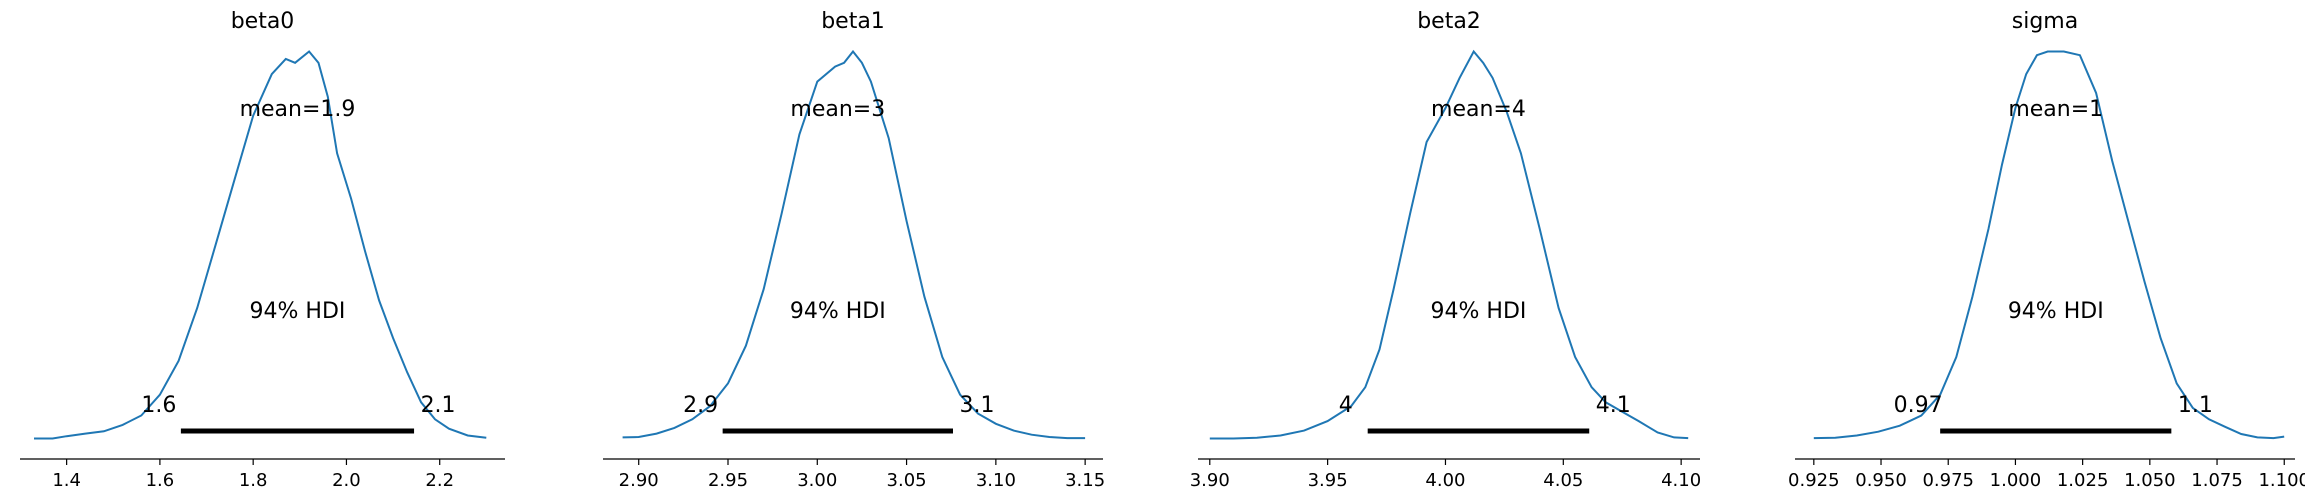 The image size is (2305, 497). I want to click on x-tick-label: 2.95, so click(728, 480).